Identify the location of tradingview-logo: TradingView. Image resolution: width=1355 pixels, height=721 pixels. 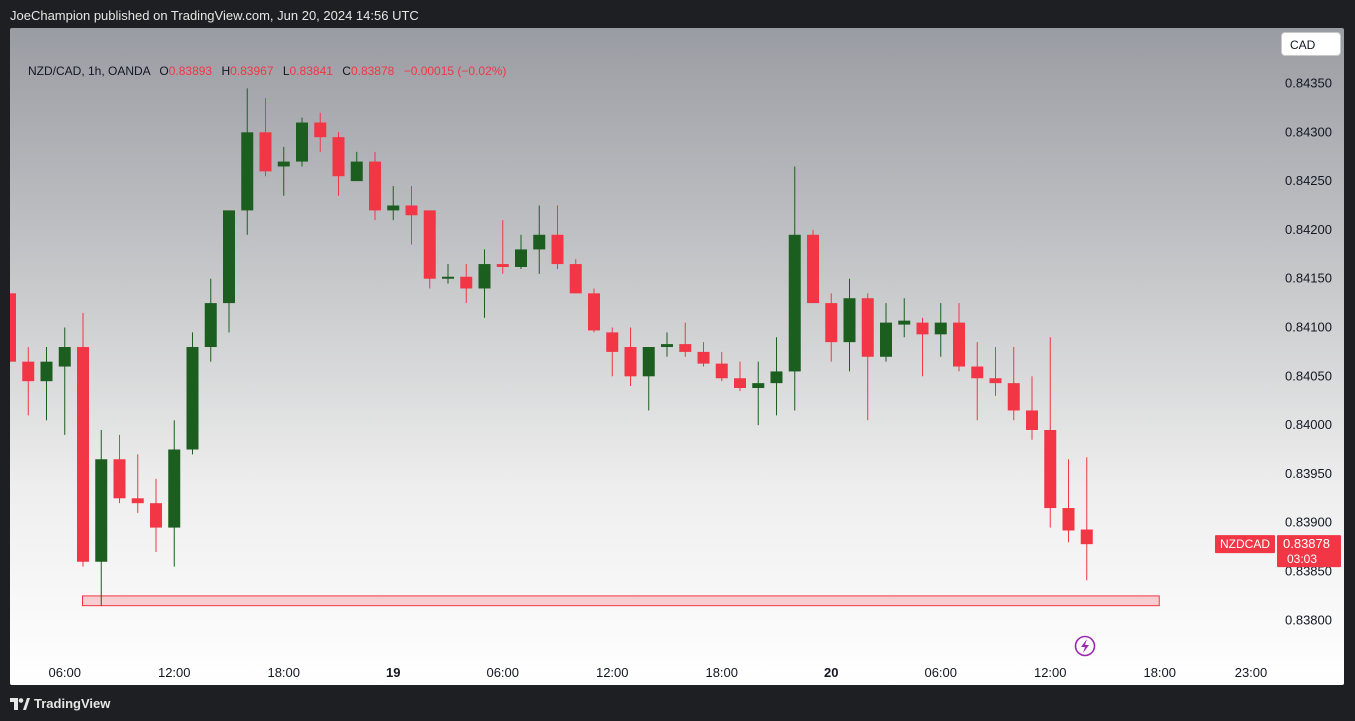
(60, 703).